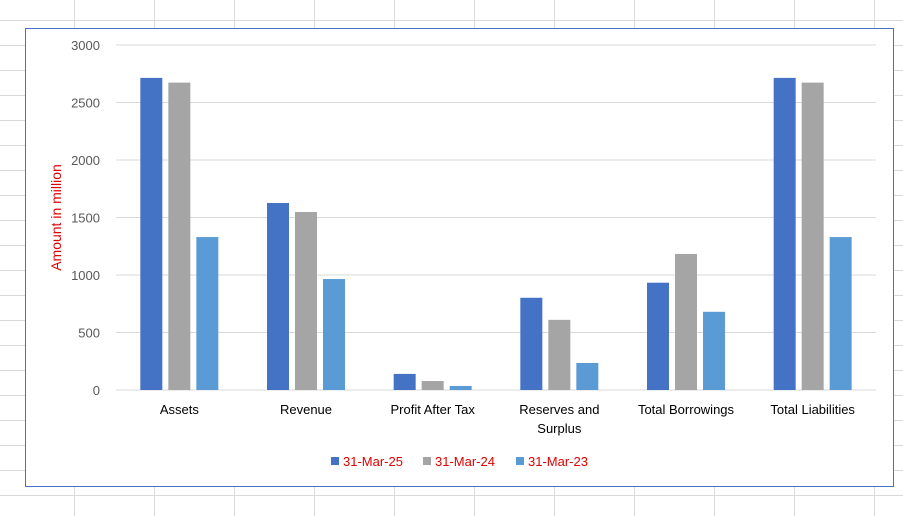 Image resolution: width=903 pixels, height=516 pixels. I want to click on x-tick-label: Profit After Tax, so click(433, 409).